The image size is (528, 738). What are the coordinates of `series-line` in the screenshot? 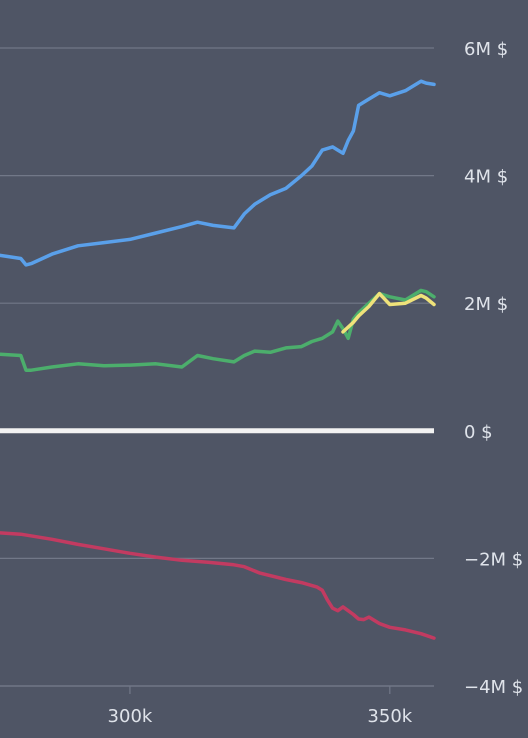 It's located at (388, 312).